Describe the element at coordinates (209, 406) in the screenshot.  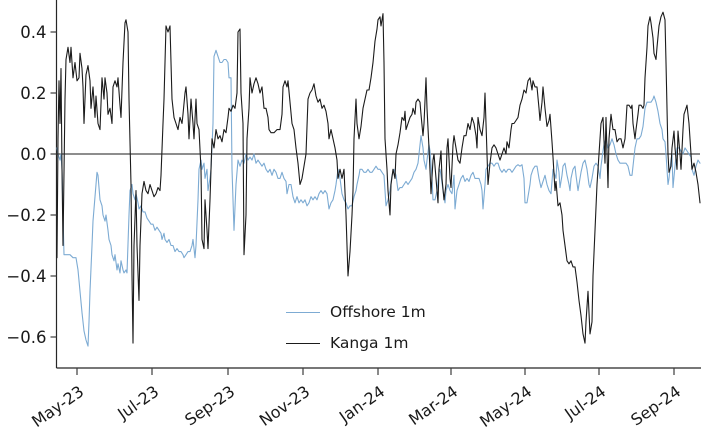
I see `x-tick-label: Sep-23` at that location.